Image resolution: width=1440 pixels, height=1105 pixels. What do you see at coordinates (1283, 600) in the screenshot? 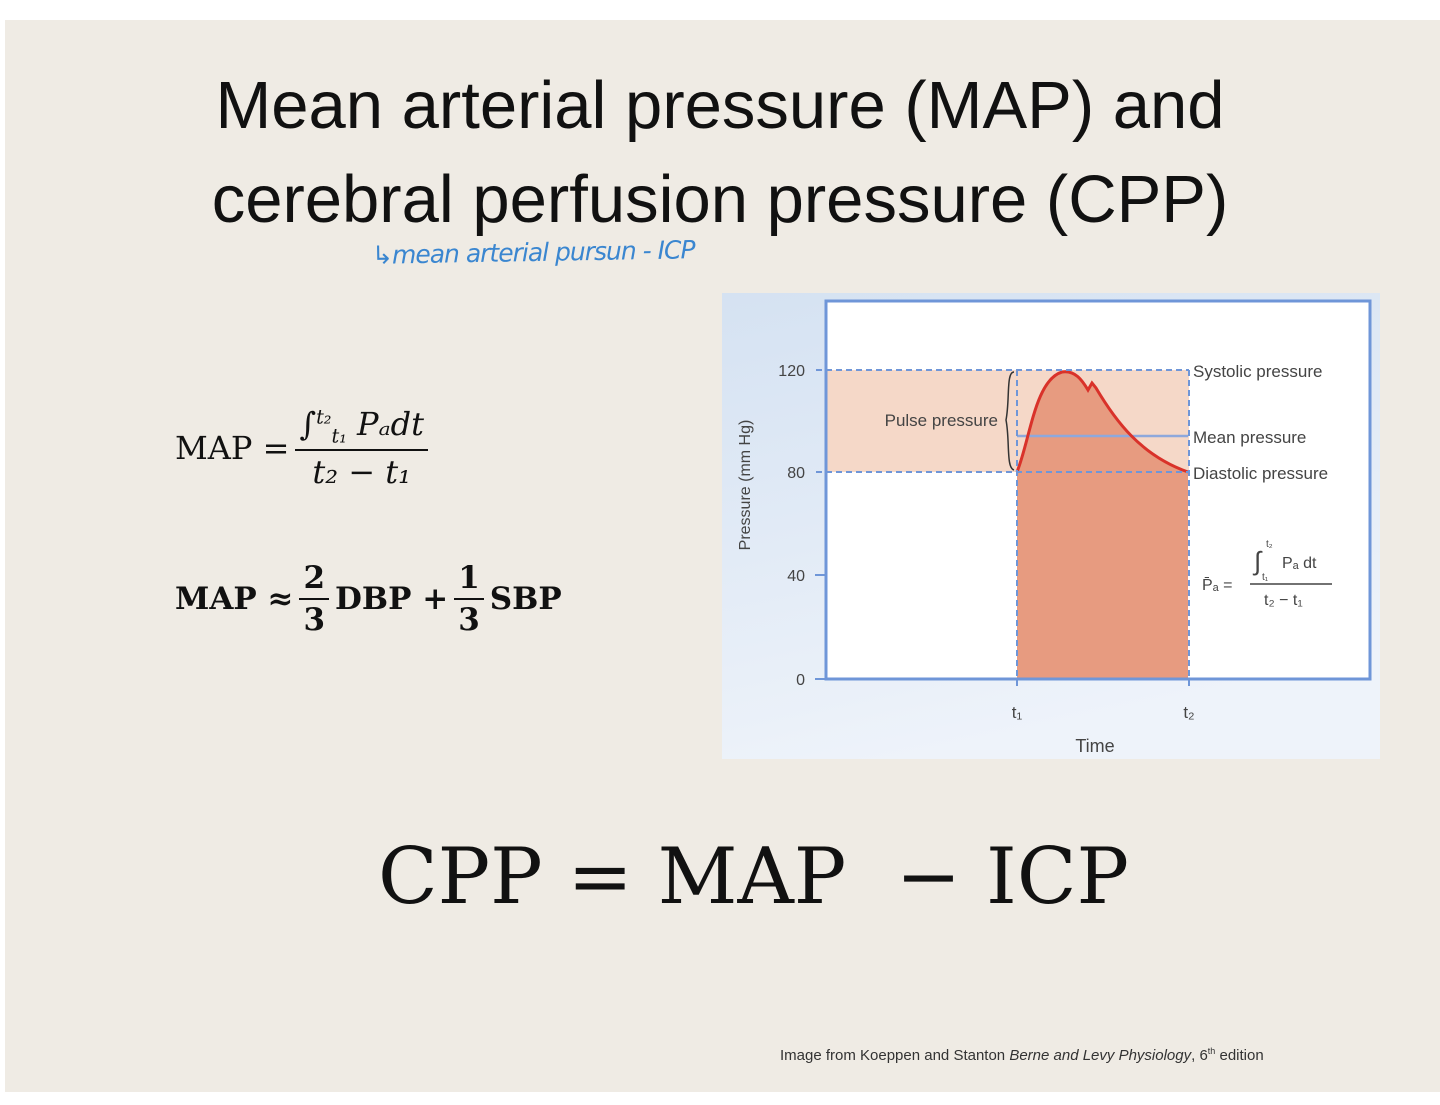
I see `formula-denominator: t₂ − t₁` at bounding box center [1283, 600].